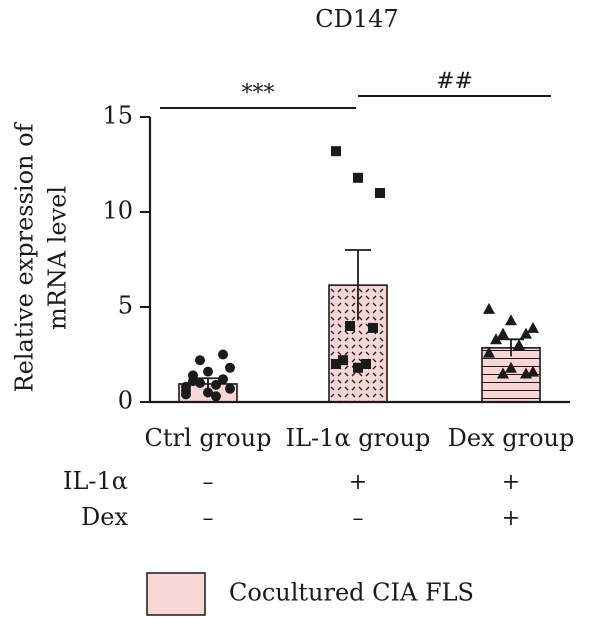 This screenshot has width=591, height=618. What do you see at coordinates (104, 517) in the screenshot?
I see `treatment-row-label: Dex` at bounding box center [104, 517].